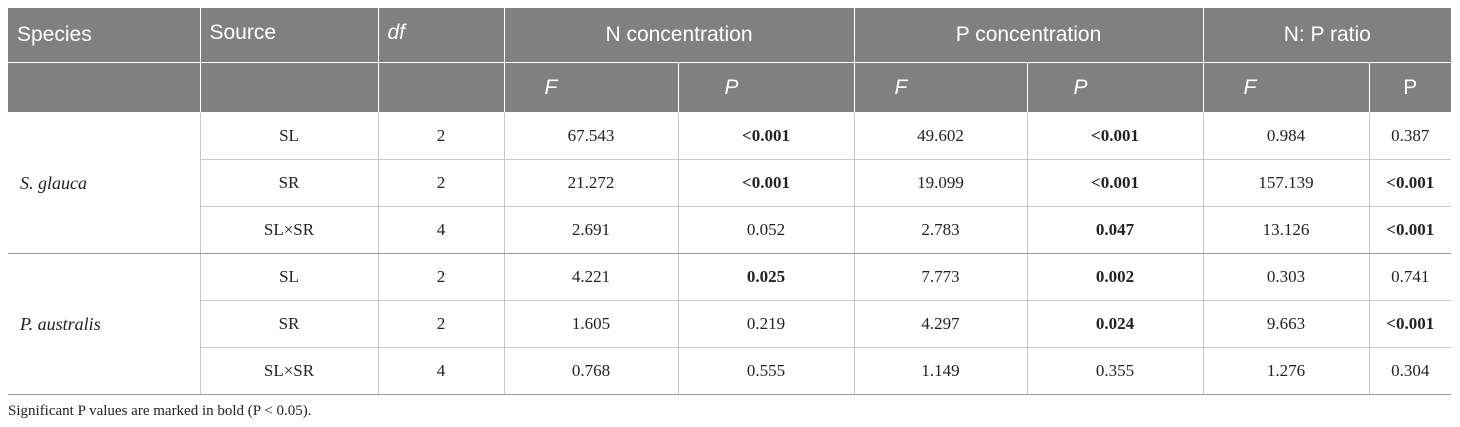  Describe the element at coordinates (941, 136) in the screenshot. I see `p-f-cell: 49.602` at that location.